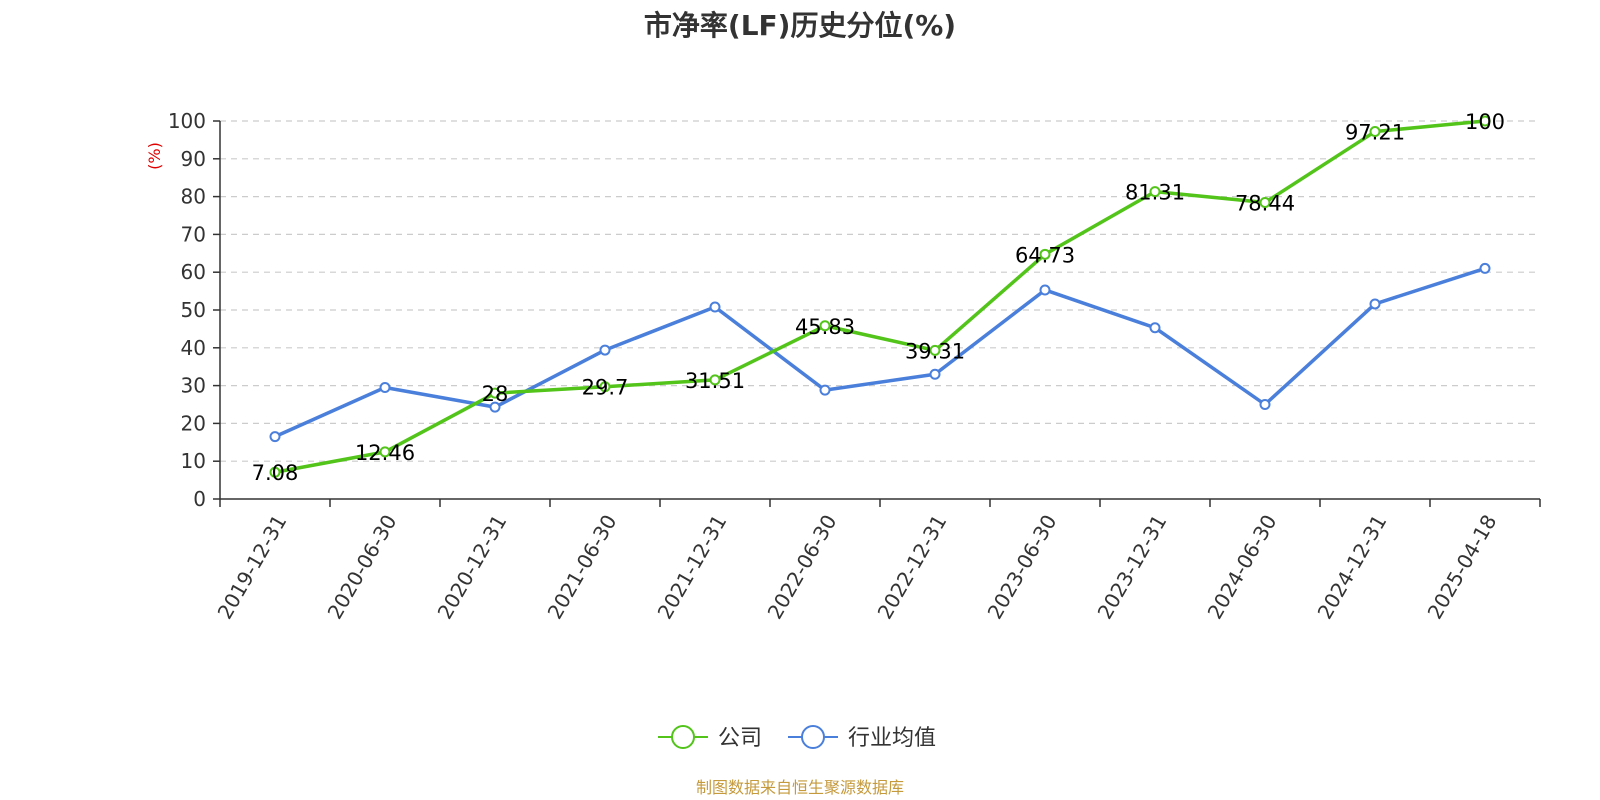 The width and height of the screenshot is (1600, 800). I want to click on data-label: 78.44, so click(1265, 203).